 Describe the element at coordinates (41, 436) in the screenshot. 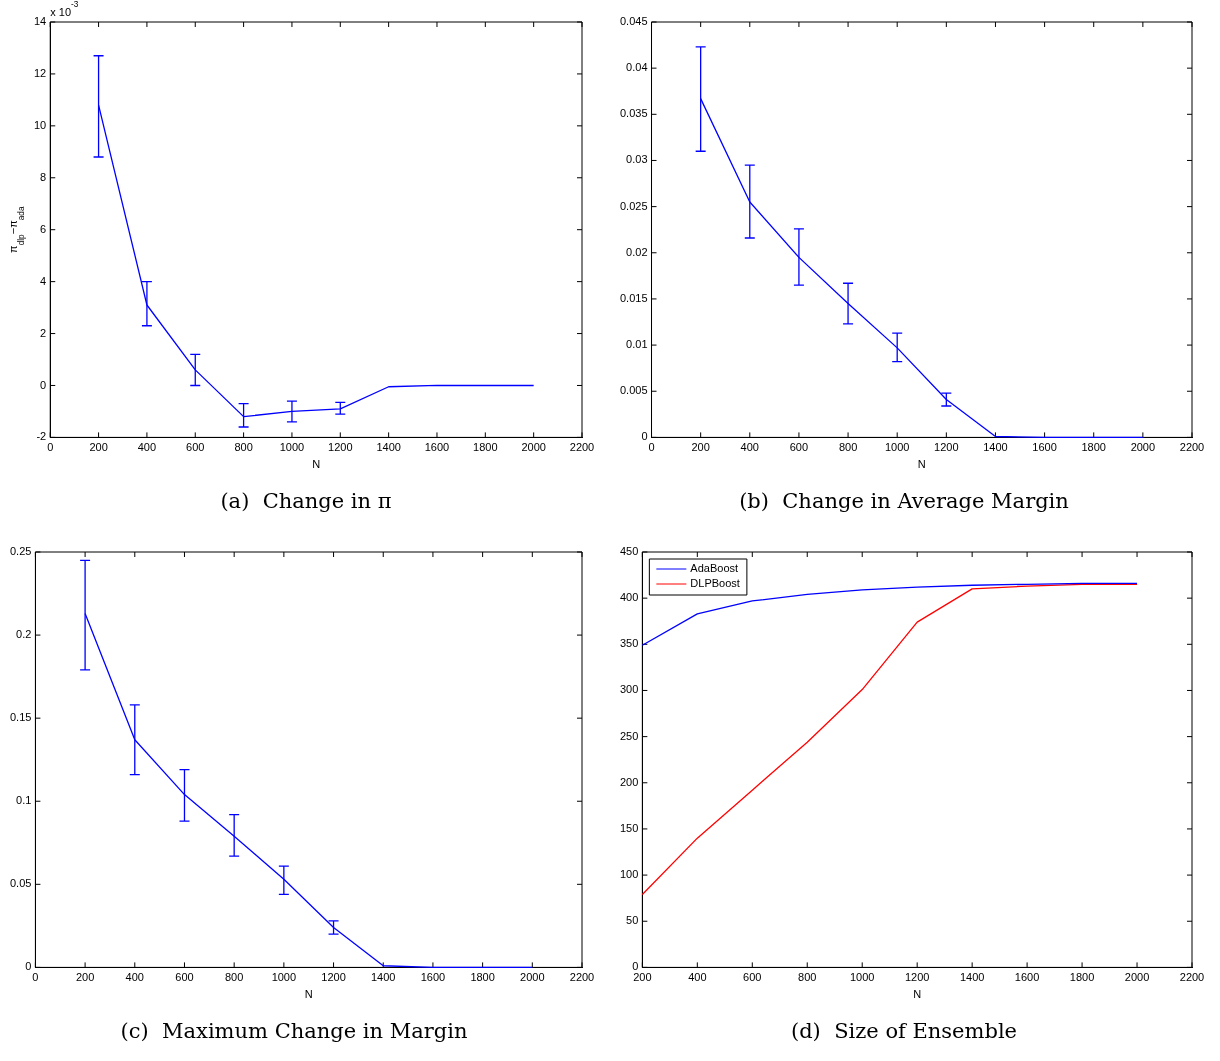

I see `y-tick-label: -2` at that location.